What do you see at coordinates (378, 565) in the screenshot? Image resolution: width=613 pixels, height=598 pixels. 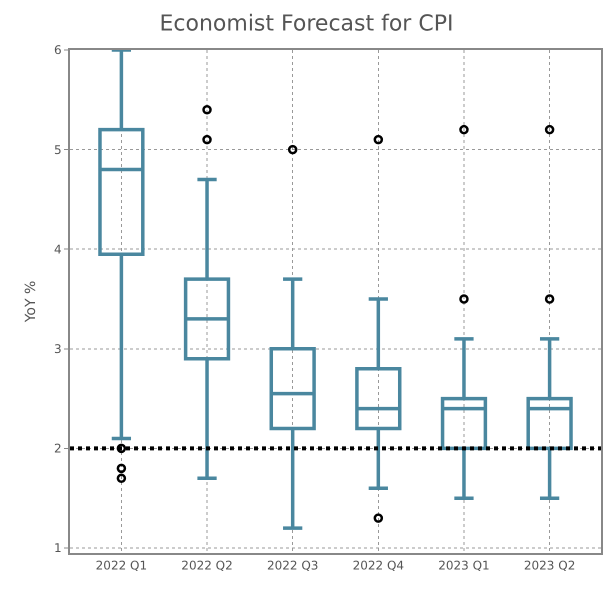 I see `x-tick-label: 2022 Q4` at bounding box center [378, 565].